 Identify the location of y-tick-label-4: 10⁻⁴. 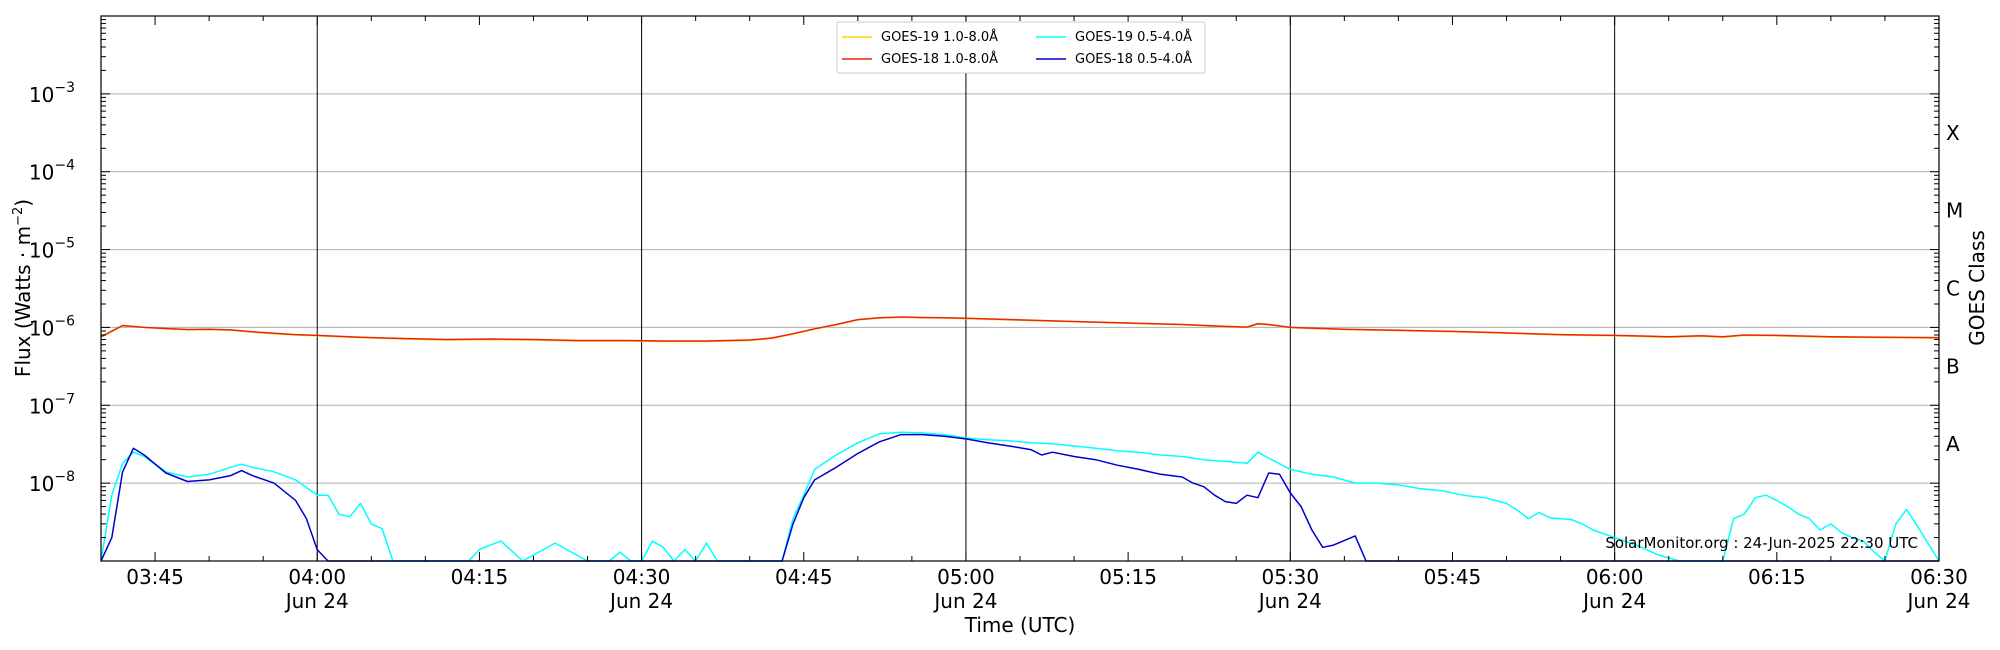
(52, 171).